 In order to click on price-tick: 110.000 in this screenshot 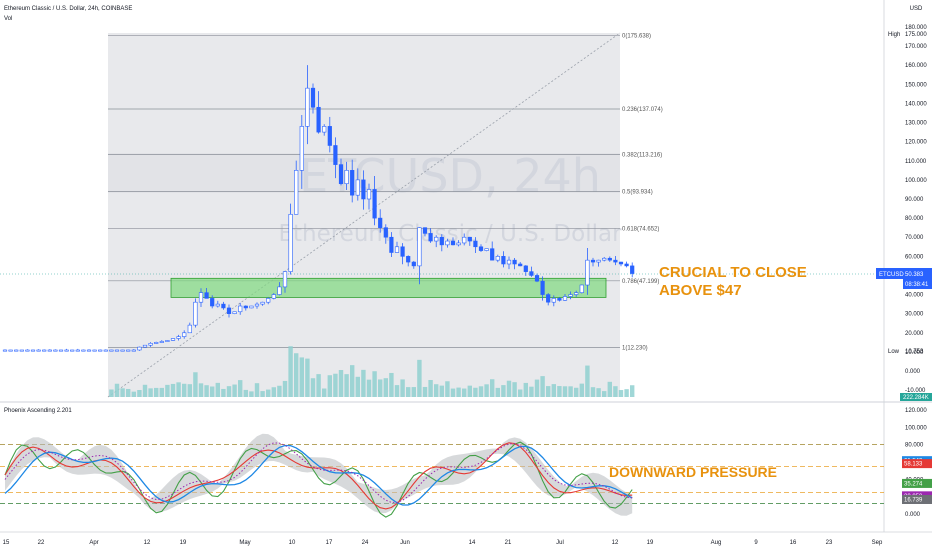, I will do `click(916, 162)`.